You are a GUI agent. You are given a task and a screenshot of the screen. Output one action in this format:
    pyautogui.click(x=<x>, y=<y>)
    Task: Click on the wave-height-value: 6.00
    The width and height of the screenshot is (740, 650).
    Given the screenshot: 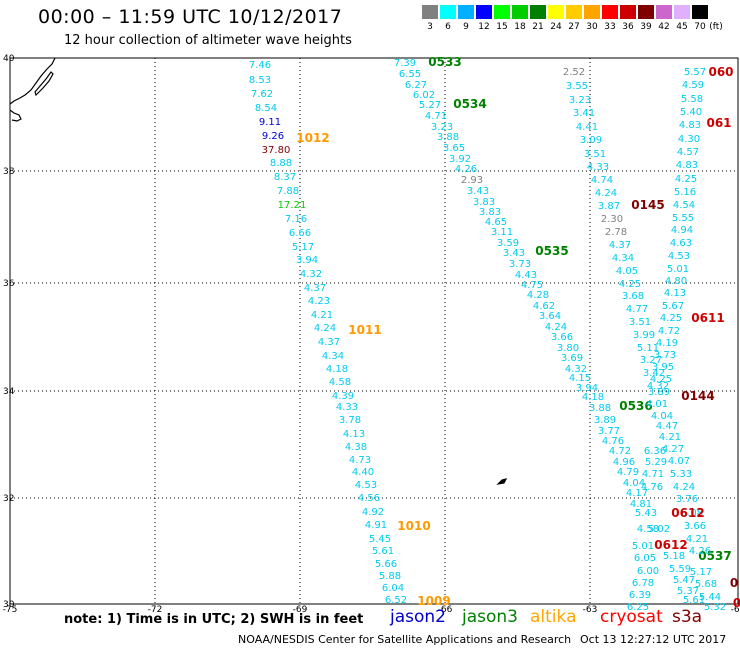 What is the action you would take?
    pyautogui.click(x=648, y=571)
    